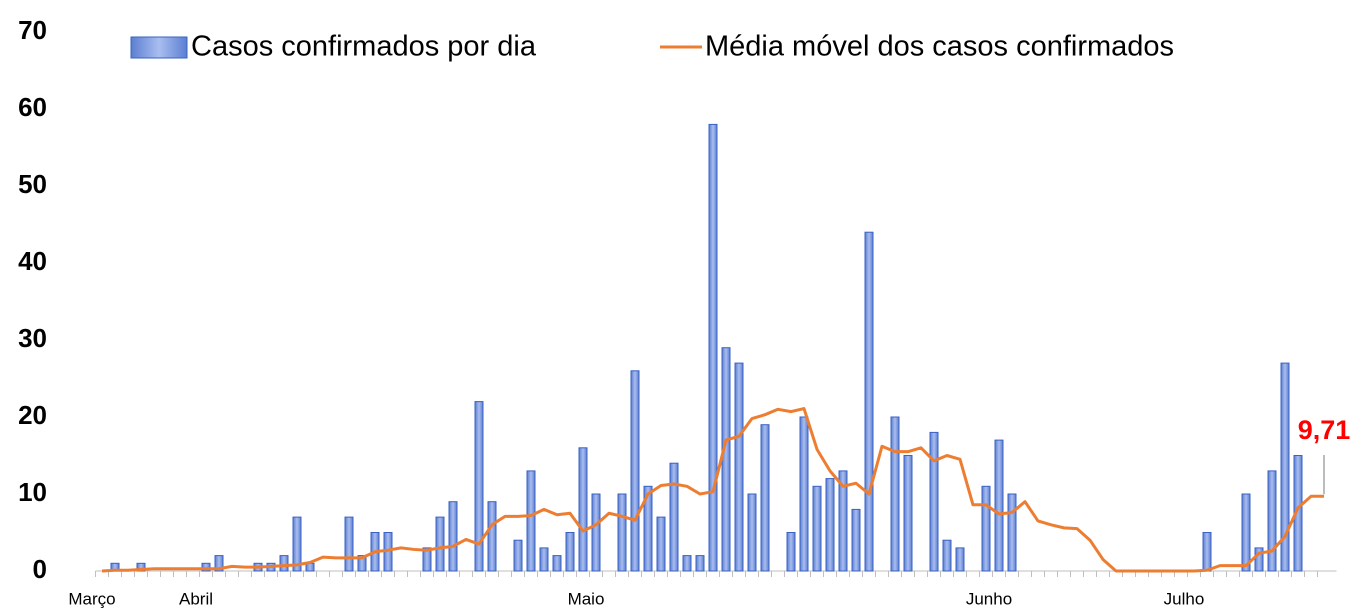 The width and height of the screenshot is (1364, 611). What do you see at coordinates (196, 598) in the screenshot?
I see `x-tick-label: Abril` at bounding box center [196, 598].